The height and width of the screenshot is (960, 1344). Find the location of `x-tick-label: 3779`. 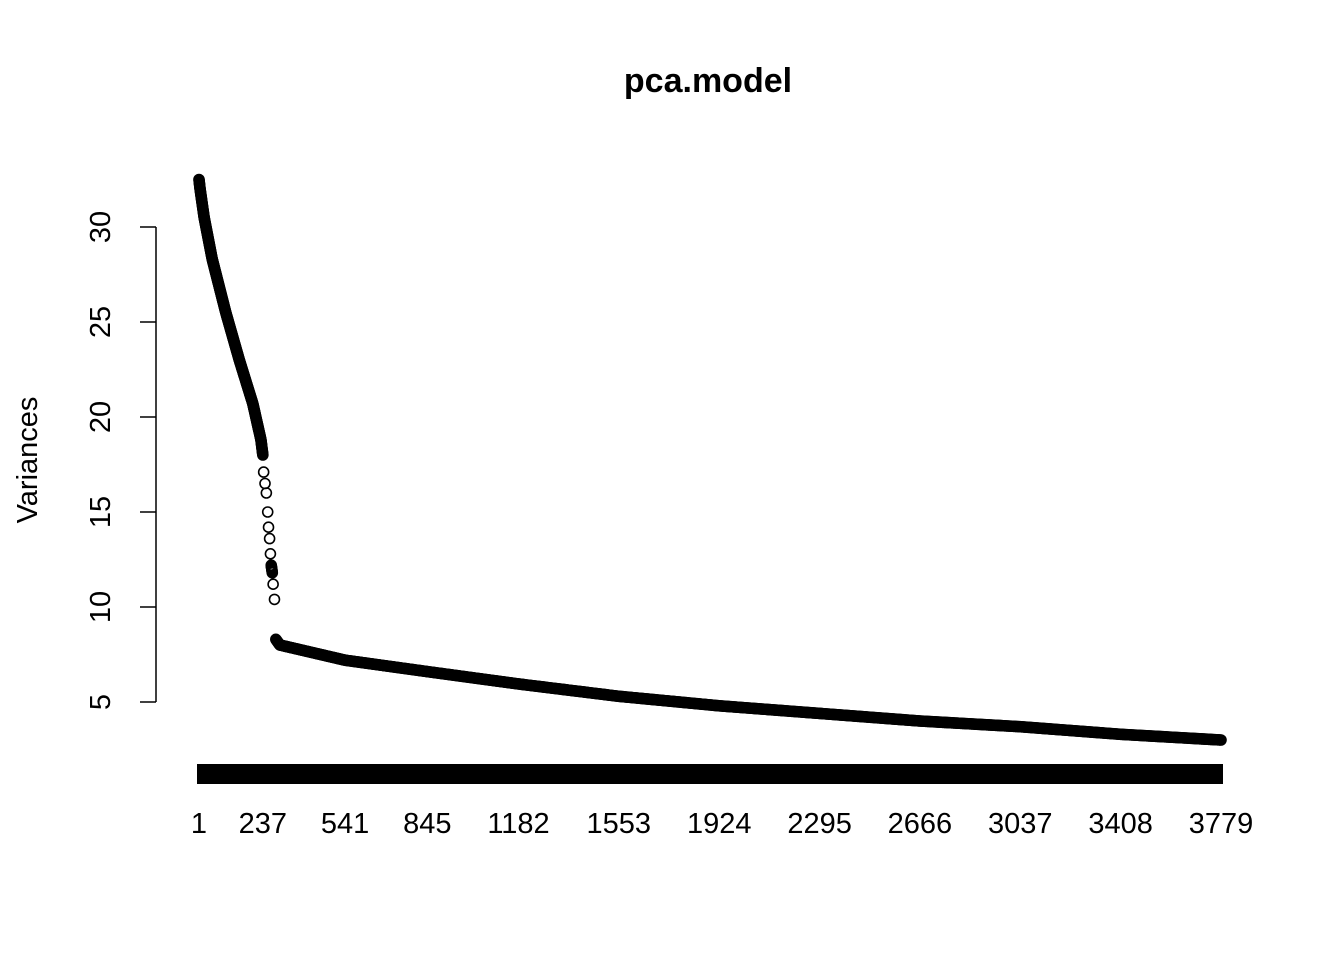

x-tick-label: 3779 is located at coordinates (1221, 824).